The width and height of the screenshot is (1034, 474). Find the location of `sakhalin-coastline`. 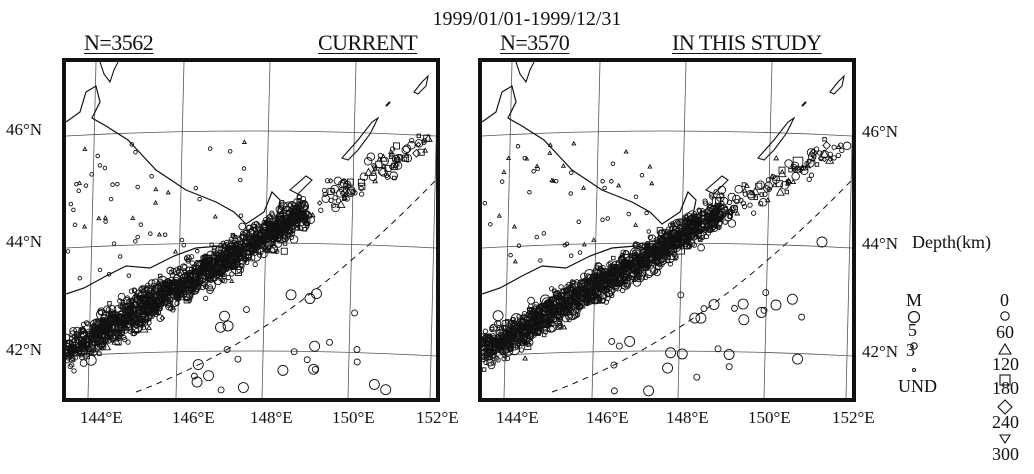

sakhalin-coastline is located at coordinates (109, 73).